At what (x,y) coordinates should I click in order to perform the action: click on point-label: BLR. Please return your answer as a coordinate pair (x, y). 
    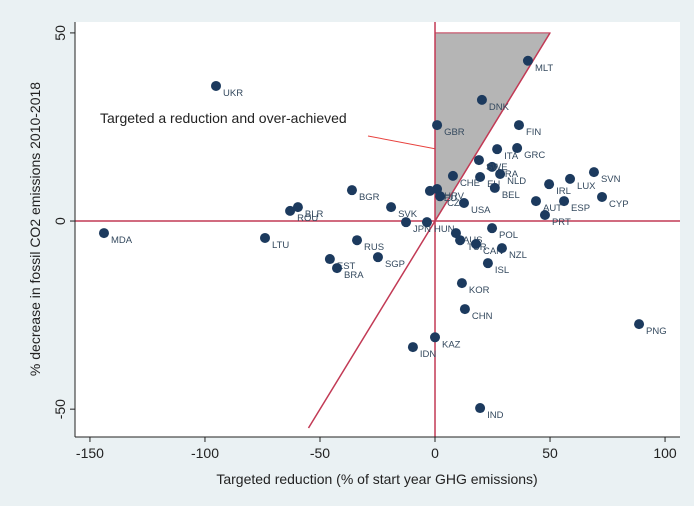
    Looking at the image, I should click on (314, 214).